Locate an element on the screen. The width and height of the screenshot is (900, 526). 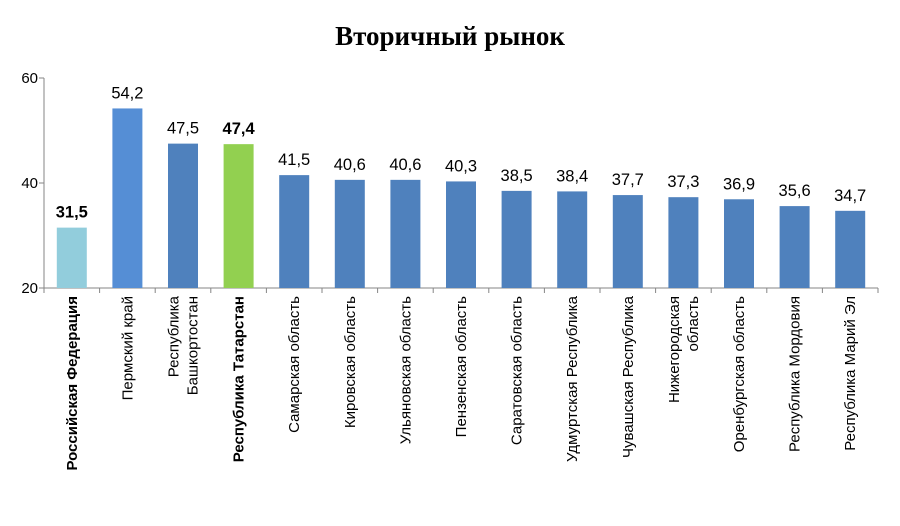
data-label: 38,5 is located at coordinates (517, 176).